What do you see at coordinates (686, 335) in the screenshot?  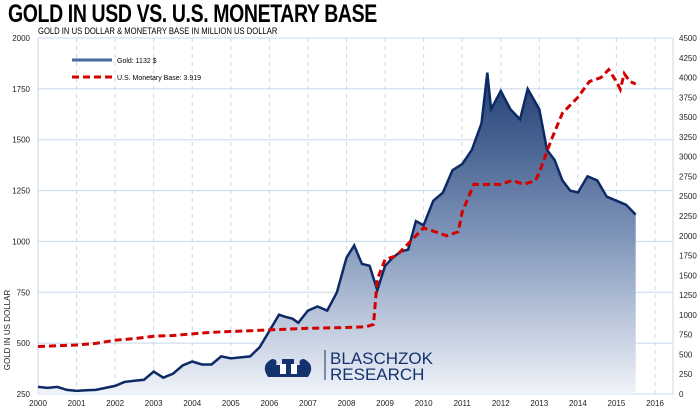 I see `y-right-tick-label: 750` at bounding box center [686, 335].